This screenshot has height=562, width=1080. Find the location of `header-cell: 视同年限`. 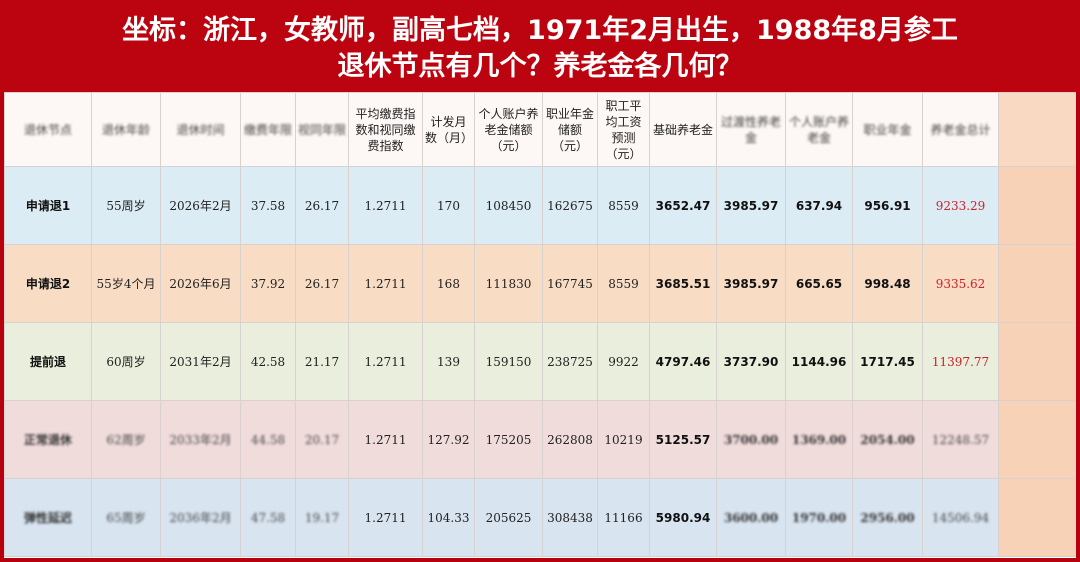

header-cell: 视同年限 is located at coordinates (322, 129).